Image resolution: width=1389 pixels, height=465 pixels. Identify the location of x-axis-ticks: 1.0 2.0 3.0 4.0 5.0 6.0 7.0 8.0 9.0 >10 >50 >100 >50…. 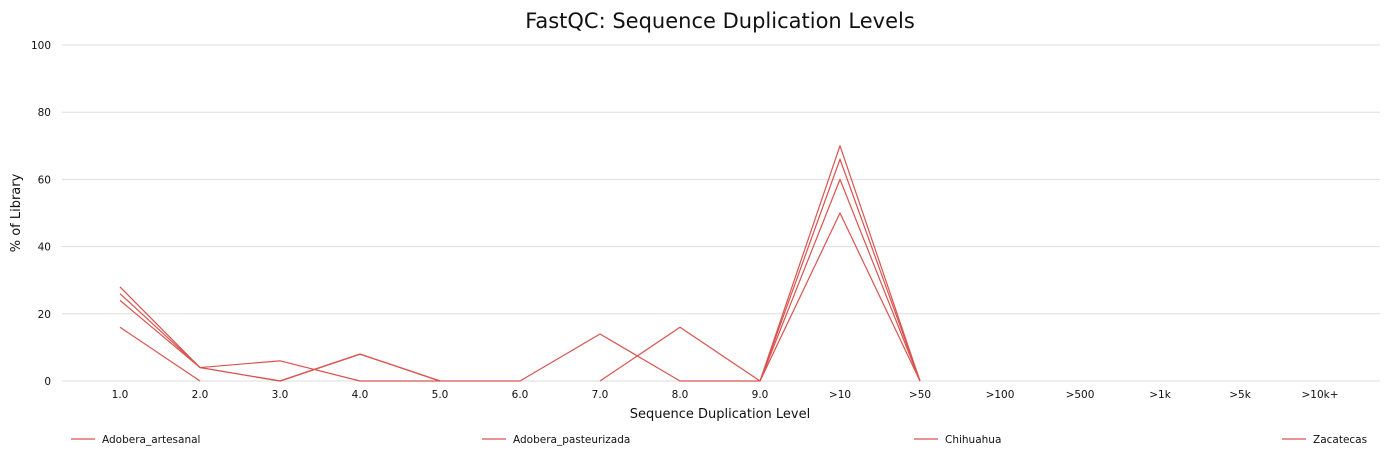
(725, 395).